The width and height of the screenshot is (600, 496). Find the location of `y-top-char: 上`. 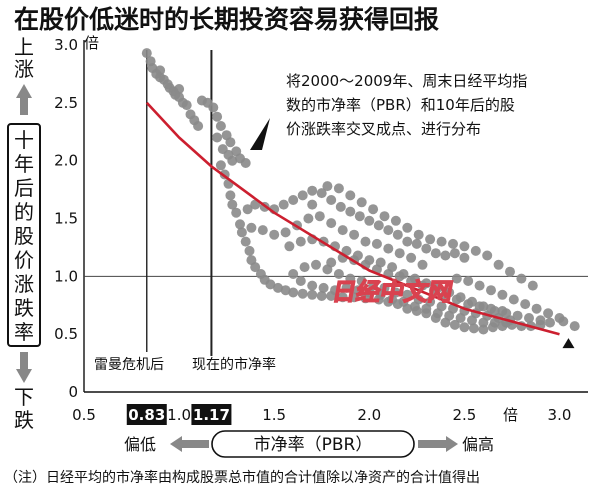

y-top-char: 上 is located at coordinates (24, 47).